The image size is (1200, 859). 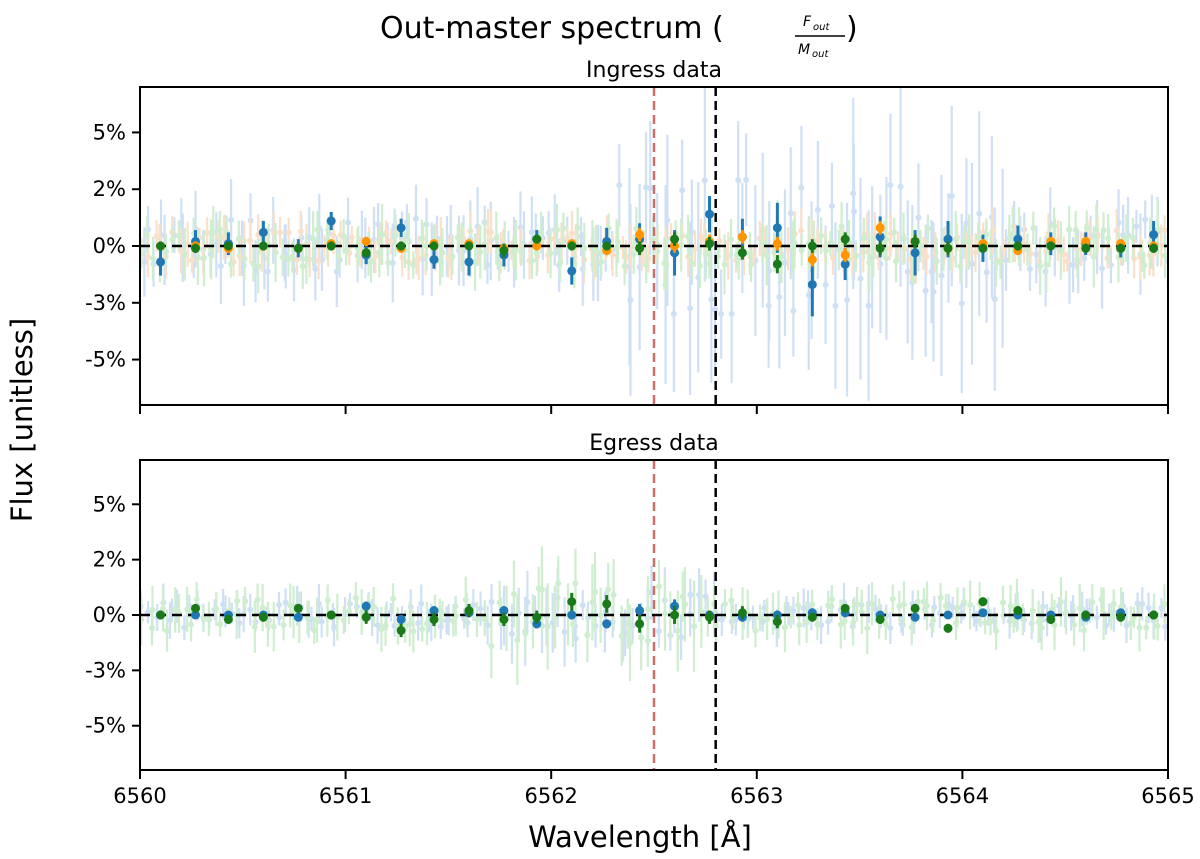 What do you see at coordinates (820, 54) in the screenshot?
I see `title-fraction-denominator-sub: out` at bounding box center [820, 54].